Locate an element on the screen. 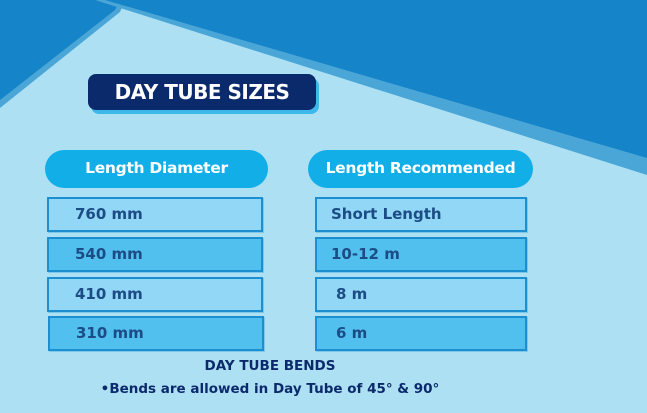 This screenshot has width=647, height=413. table-cell: 540 mm is located at coordinates (155, 254).